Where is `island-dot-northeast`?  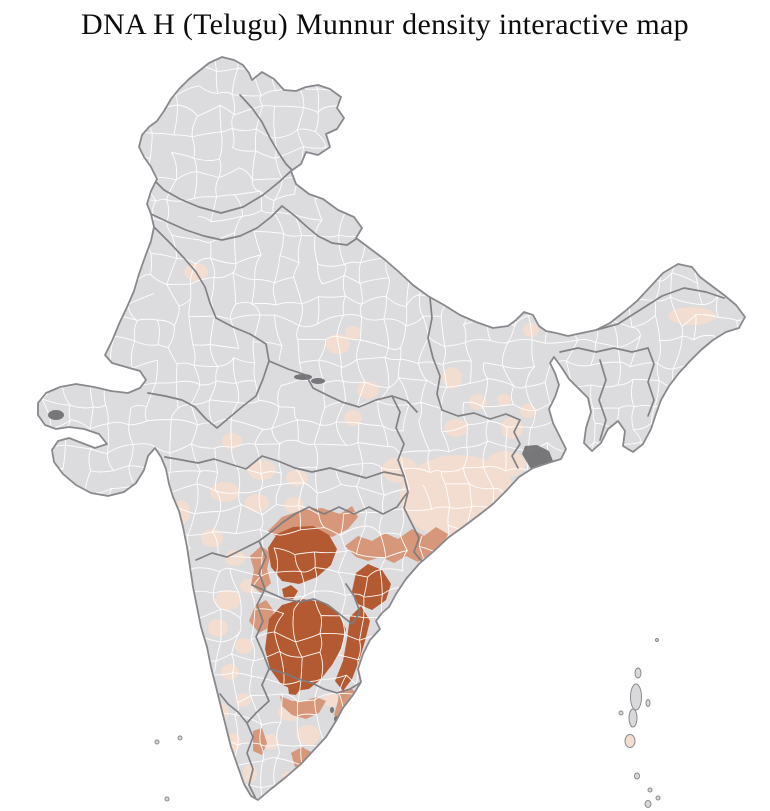 island-dot-northeast is located at coordinates (657, 640).